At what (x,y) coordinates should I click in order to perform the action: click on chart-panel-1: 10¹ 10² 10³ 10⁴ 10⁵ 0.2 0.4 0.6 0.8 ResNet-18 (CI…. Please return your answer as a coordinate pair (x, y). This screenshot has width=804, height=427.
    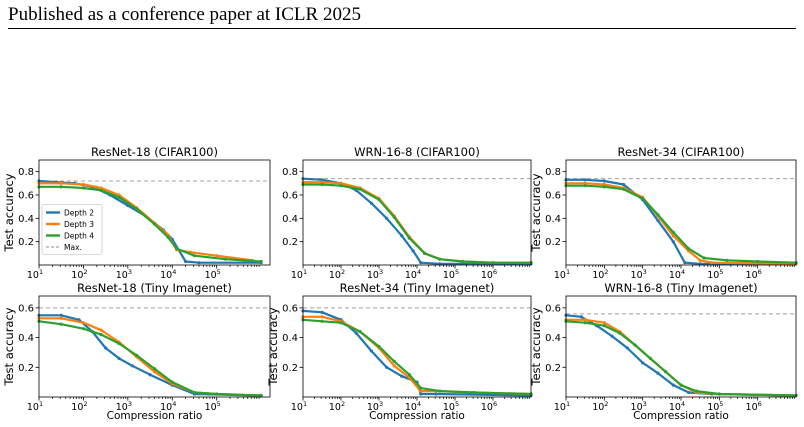
    Looking at the image, I should click on (136, 213).